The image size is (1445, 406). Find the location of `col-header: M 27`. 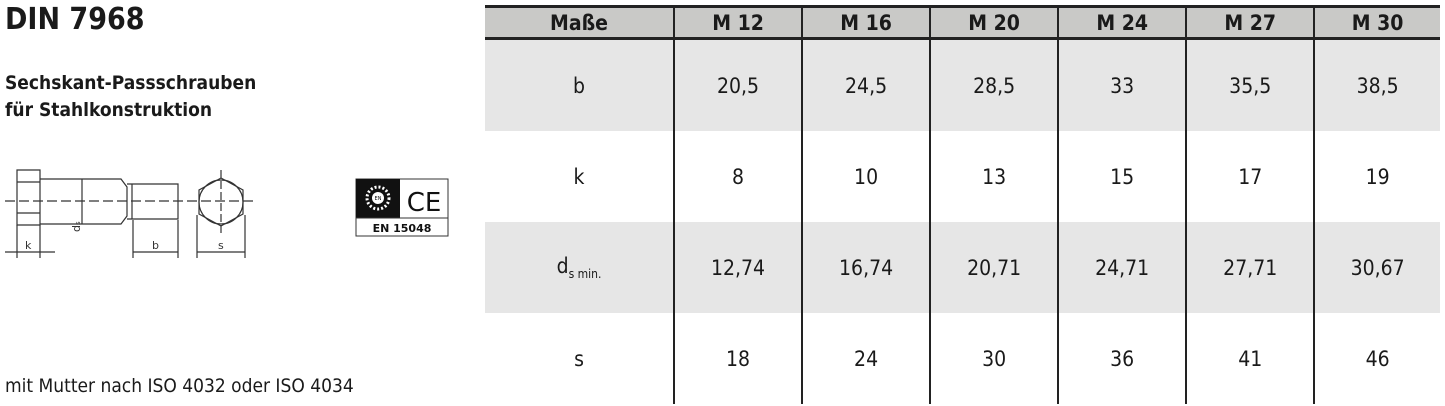

col-header: M 27 is located at coordinates (1250, 22).